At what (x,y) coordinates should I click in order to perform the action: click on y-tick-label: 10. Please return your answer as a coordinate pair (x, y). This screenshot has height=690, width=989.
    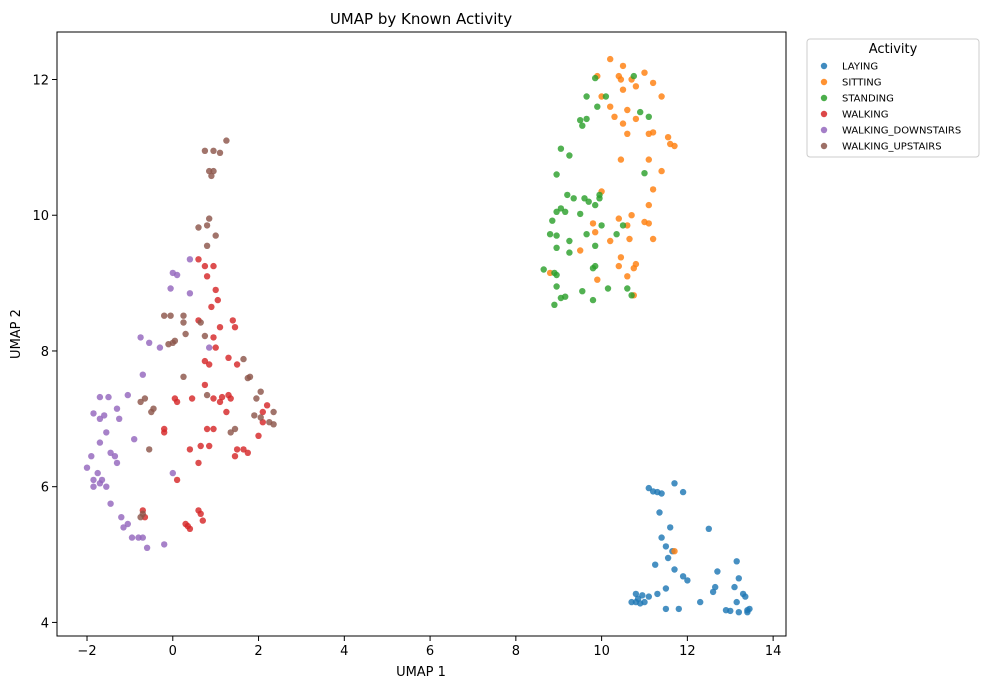
    Looking at the image, I should click on (40, 216).